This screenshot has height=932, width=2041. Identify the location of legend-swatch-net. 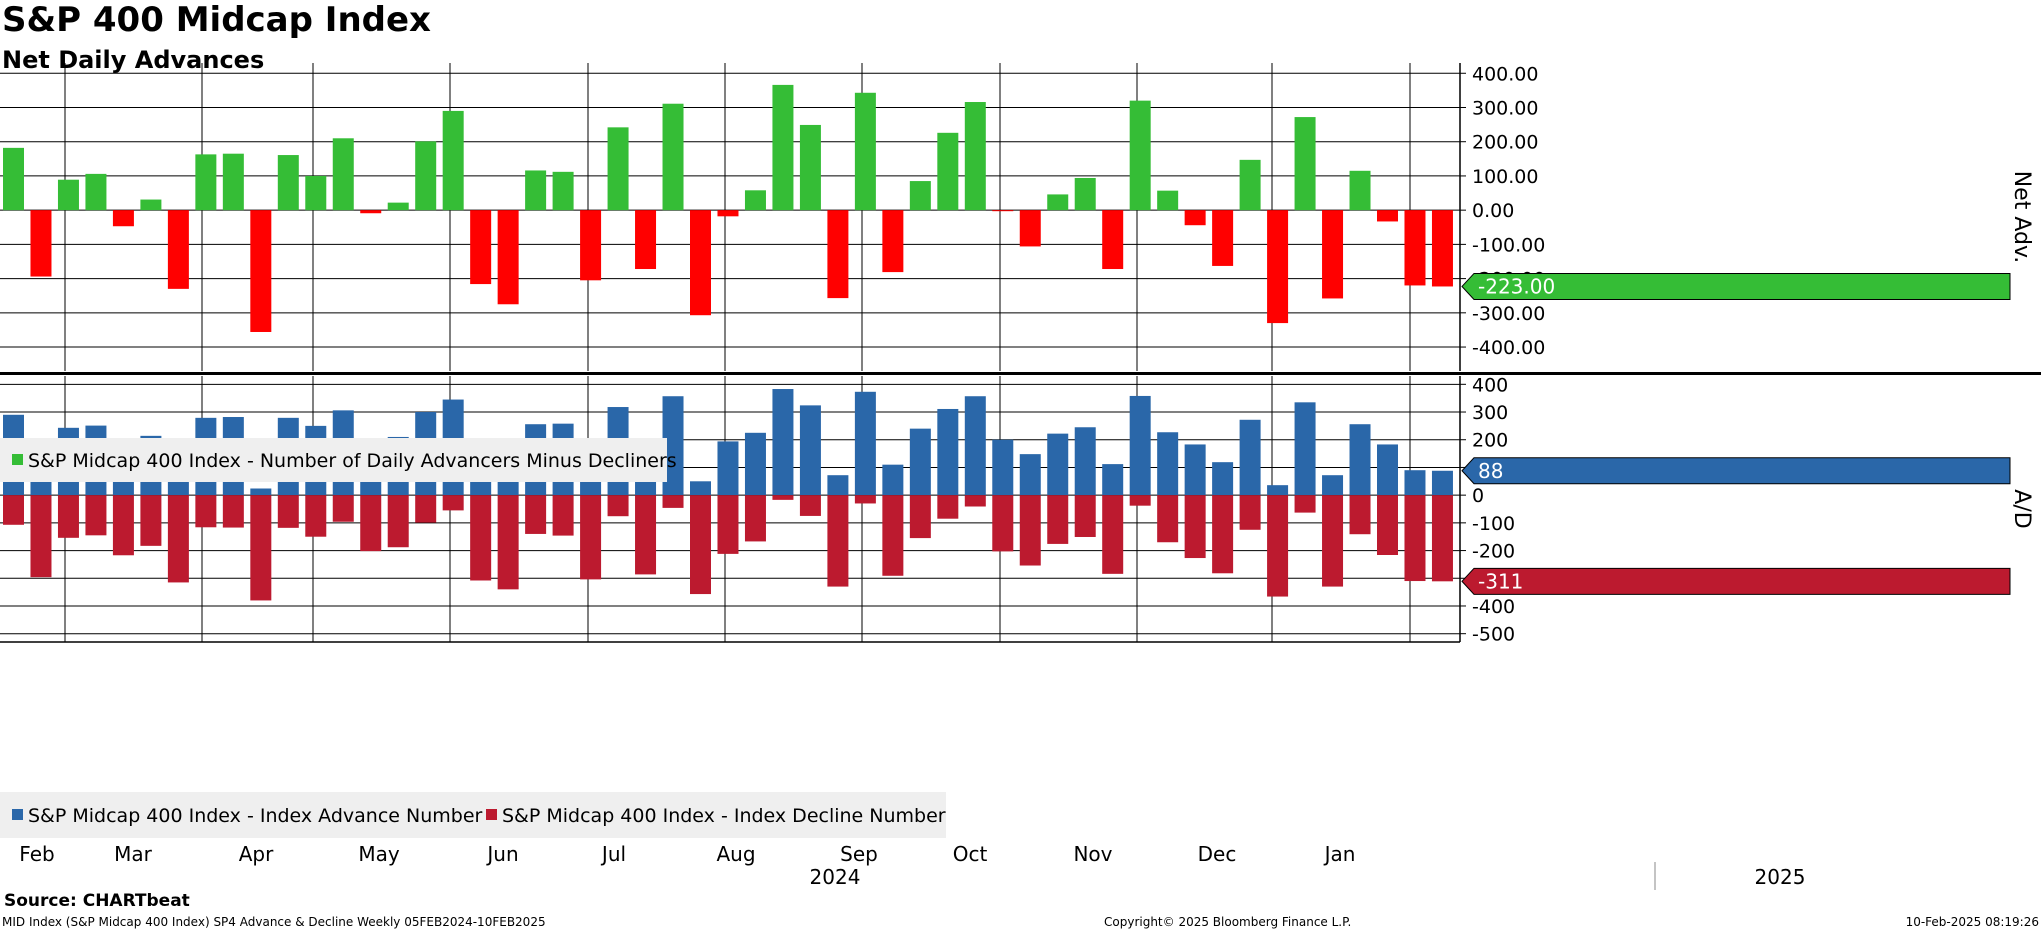
(17, 459).